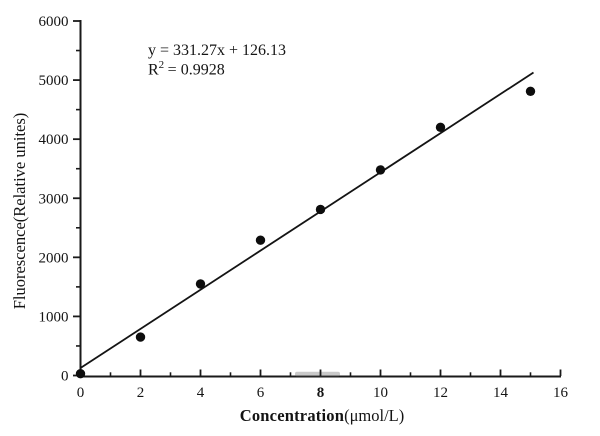 The height and width of the screenshot is (436, 600). Describe the element at coordinates (440, 393) in the screenshot. I see `x-tick-label: 12` at that location.